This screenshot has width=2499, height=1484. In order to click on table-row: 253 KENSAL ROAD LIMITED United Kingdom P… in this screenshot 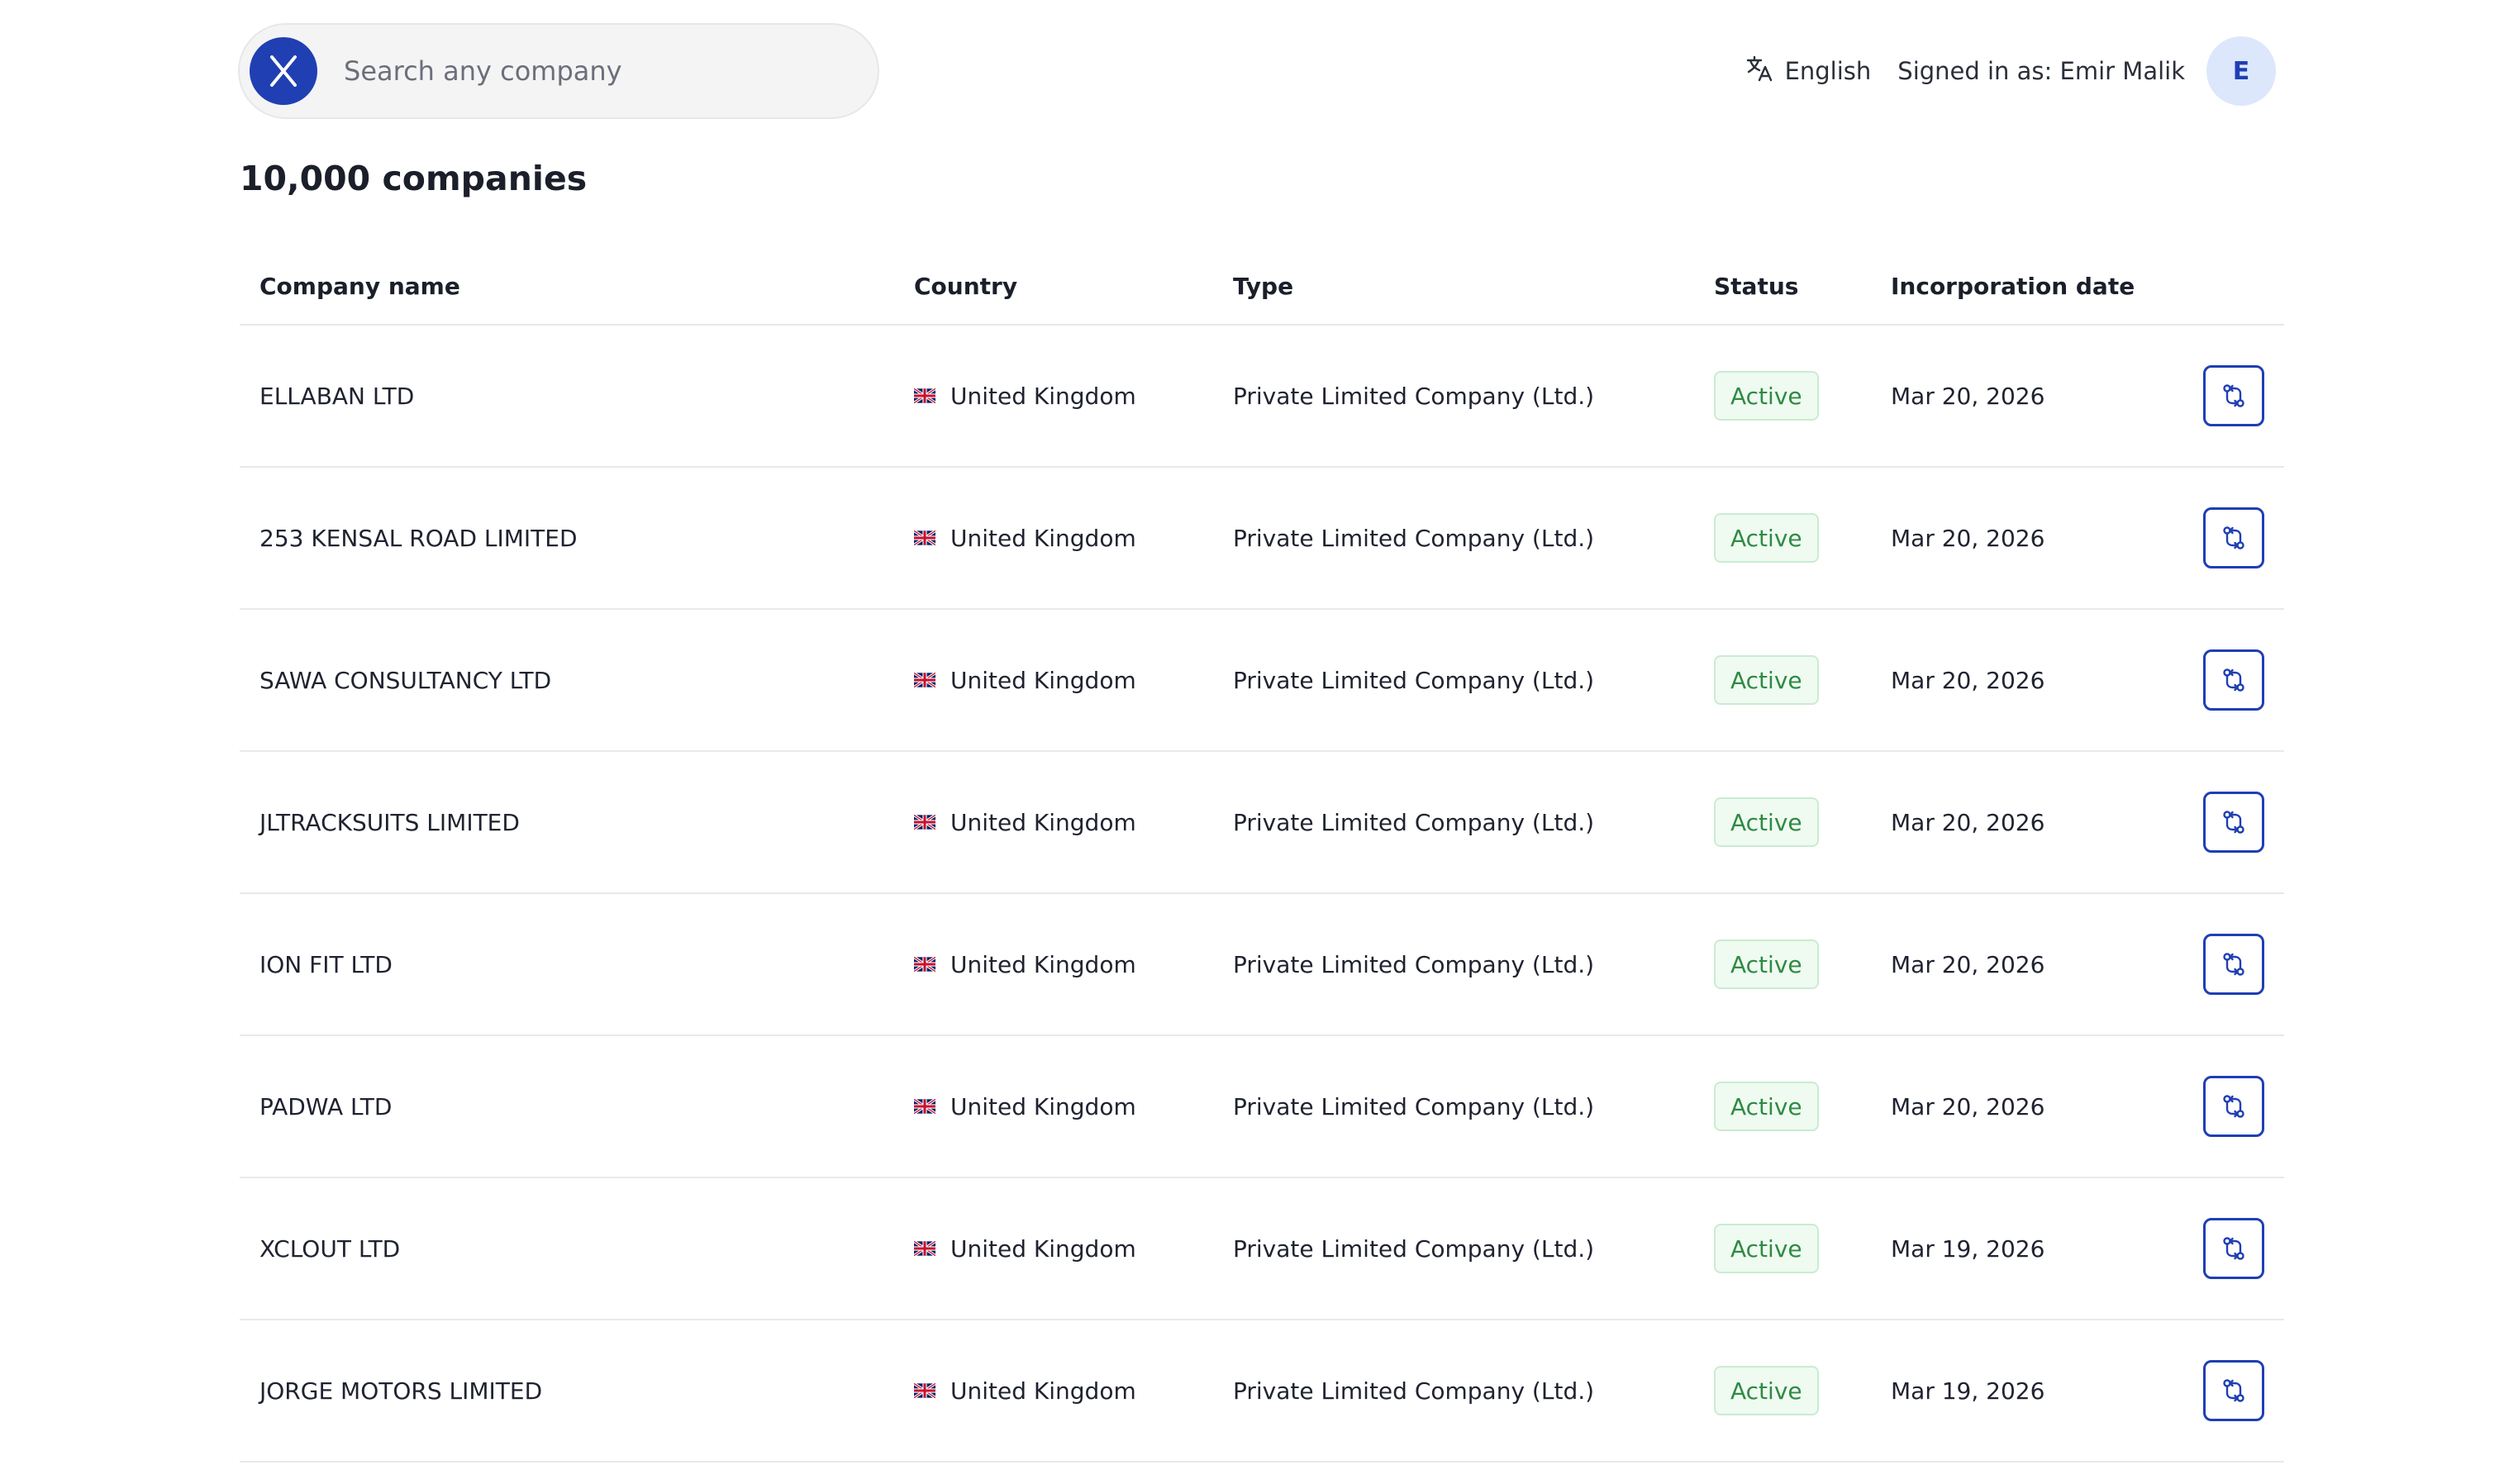, I will do `click(1262, 539)`.